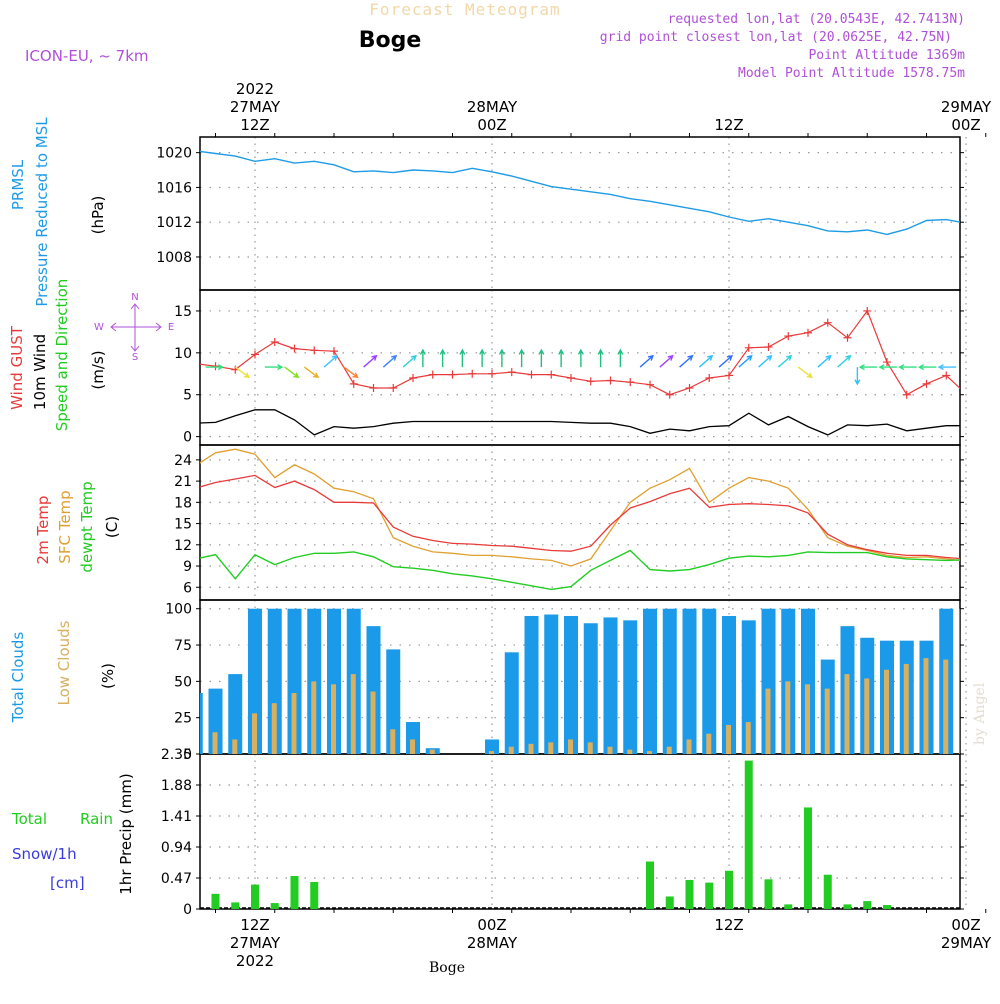 The height and width of the screenshot is (1004, 1000). What do you see at coordinates (851, 73) in the screenshot?
I see `model-altitude: Model Point Altitude 1578.75m` at bounding box center [851, 73].